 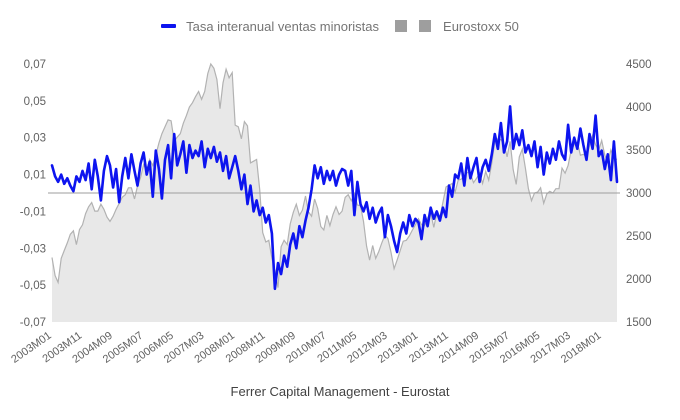 What do you see at coordinates (639, 237) in the screenshot?
I see `right-axis-tick-label: 2500` at bounding box center [639, 237].